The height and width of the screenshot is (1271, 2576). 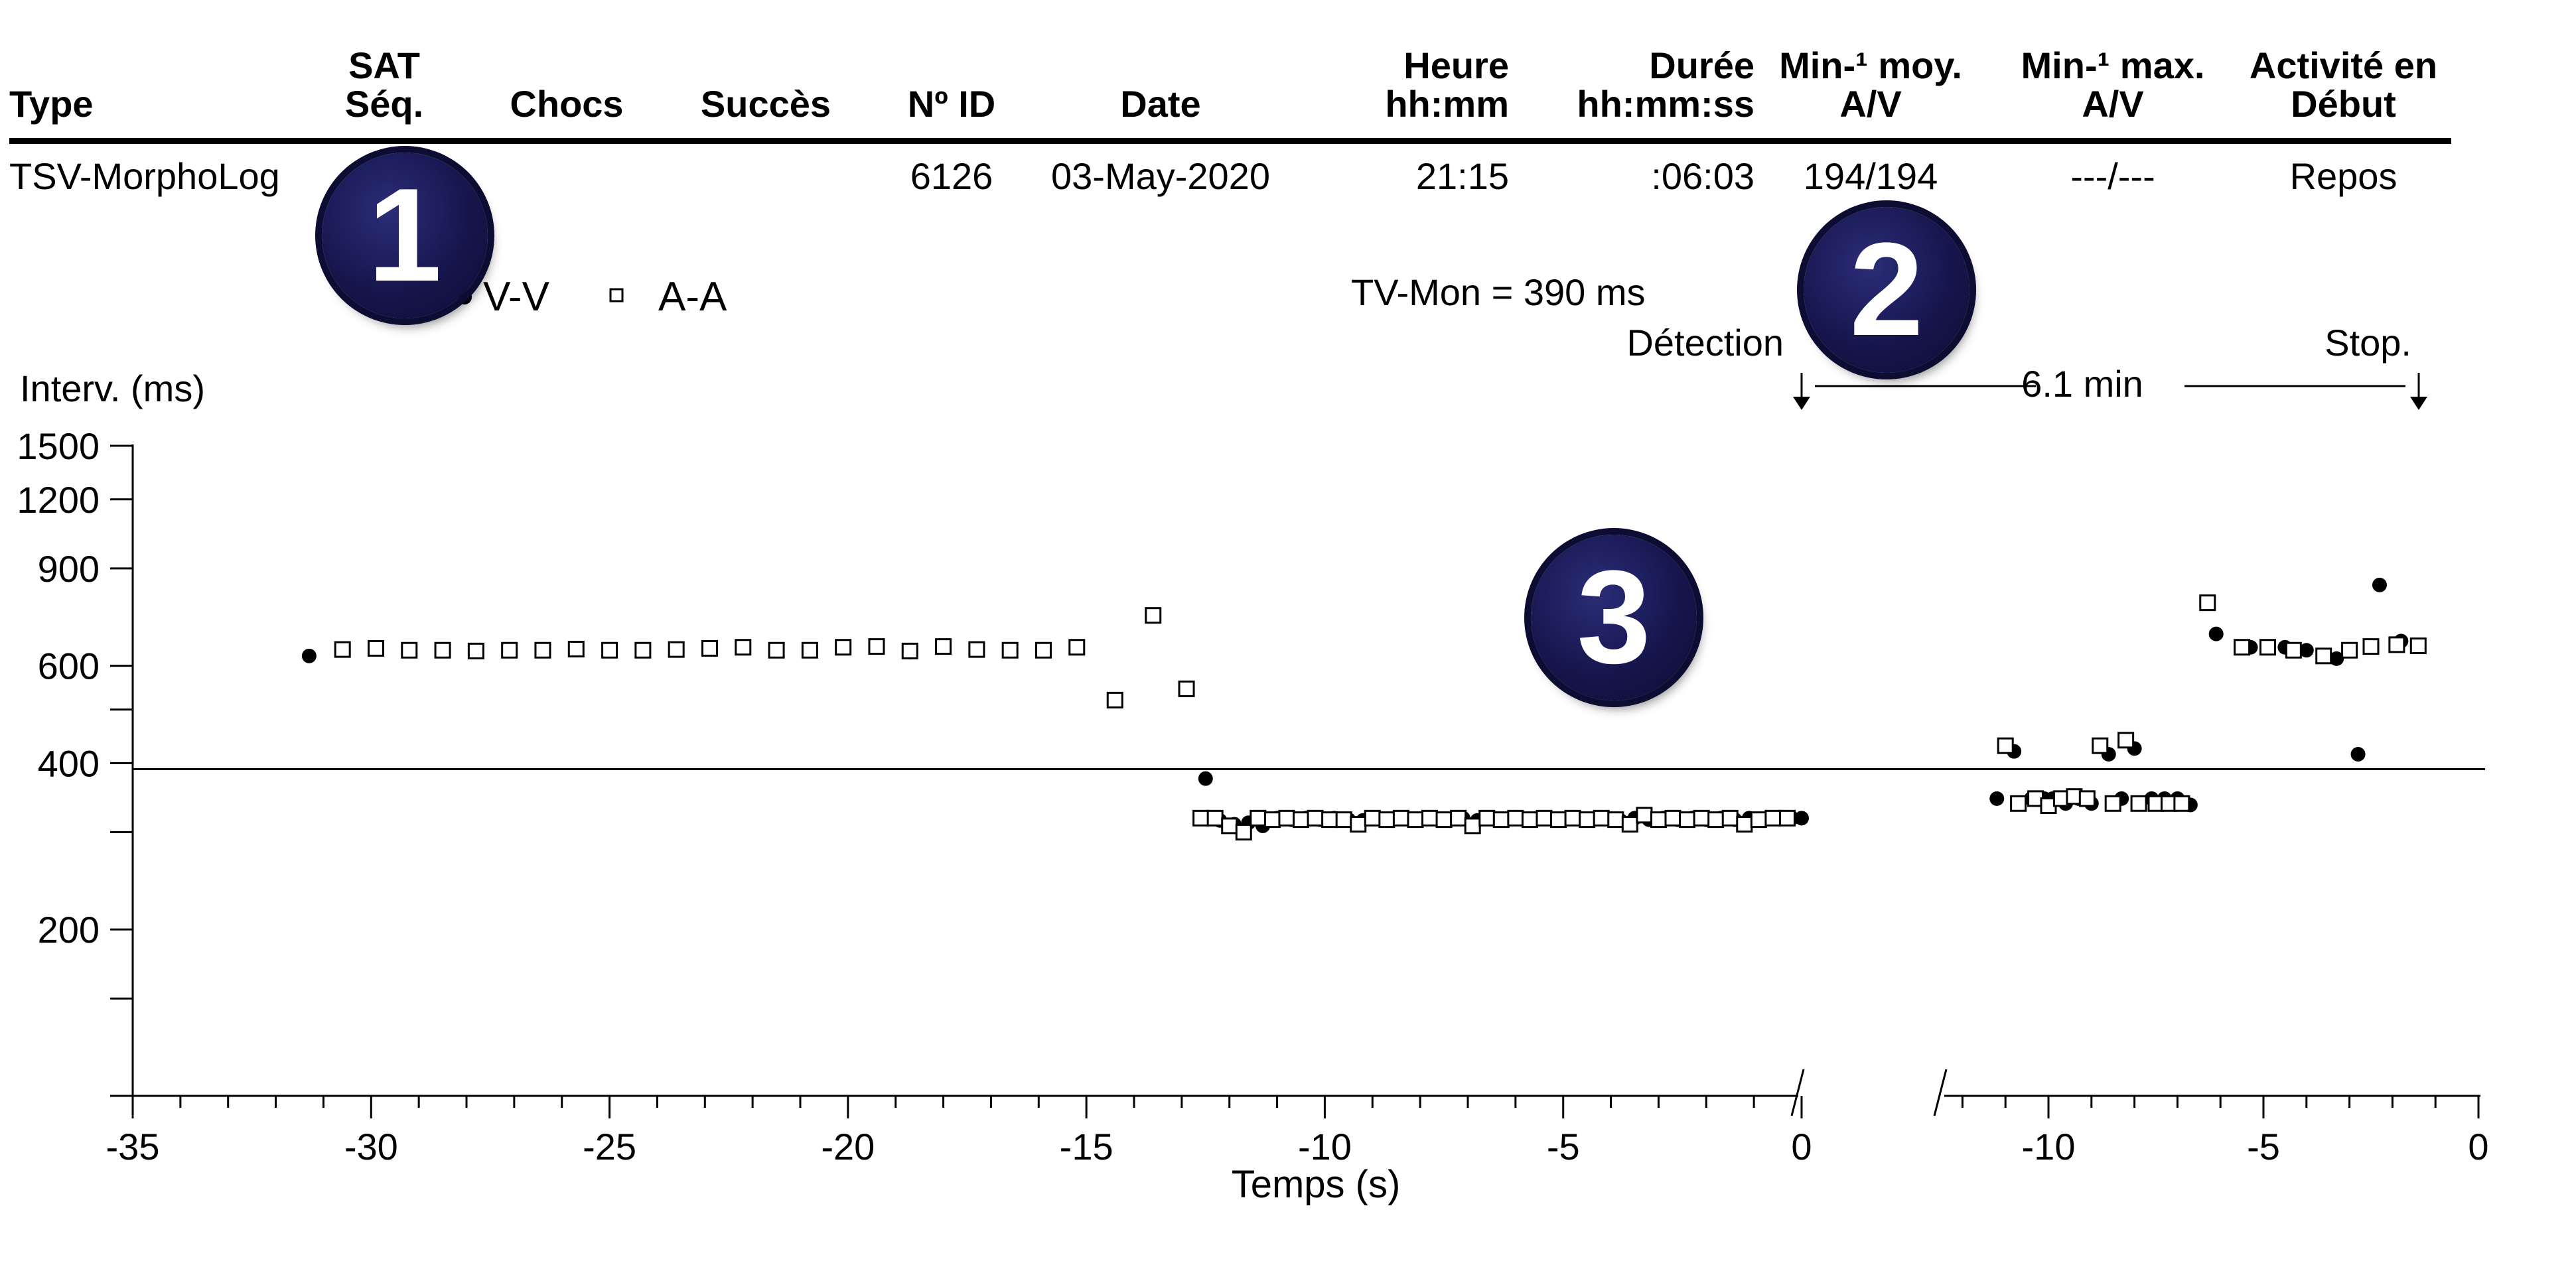 What do you see at coordinates (1447, 104) in the screenshot?
I see `column-header-line: hh:mm` at bounding box center [1447, 104].